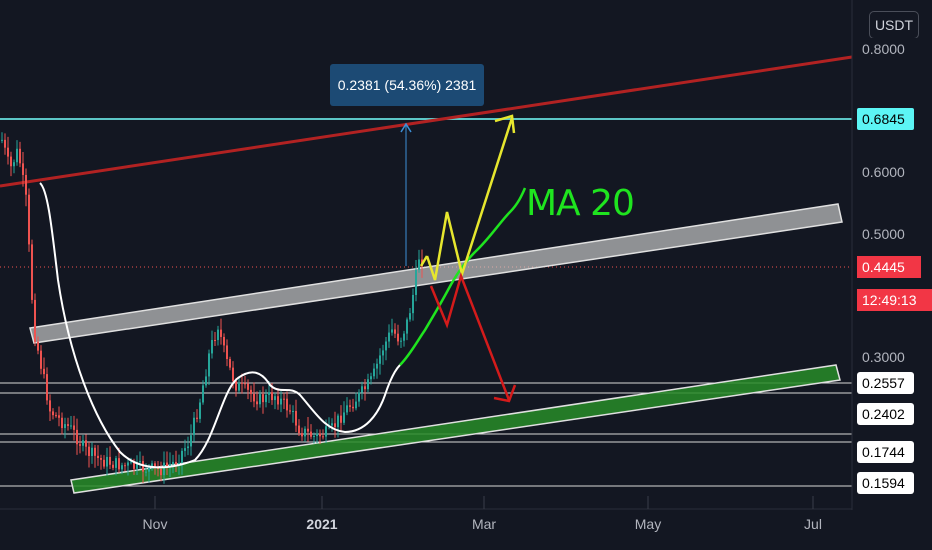  I want to click on quote-currency-button: USDT, so click(894, 25).